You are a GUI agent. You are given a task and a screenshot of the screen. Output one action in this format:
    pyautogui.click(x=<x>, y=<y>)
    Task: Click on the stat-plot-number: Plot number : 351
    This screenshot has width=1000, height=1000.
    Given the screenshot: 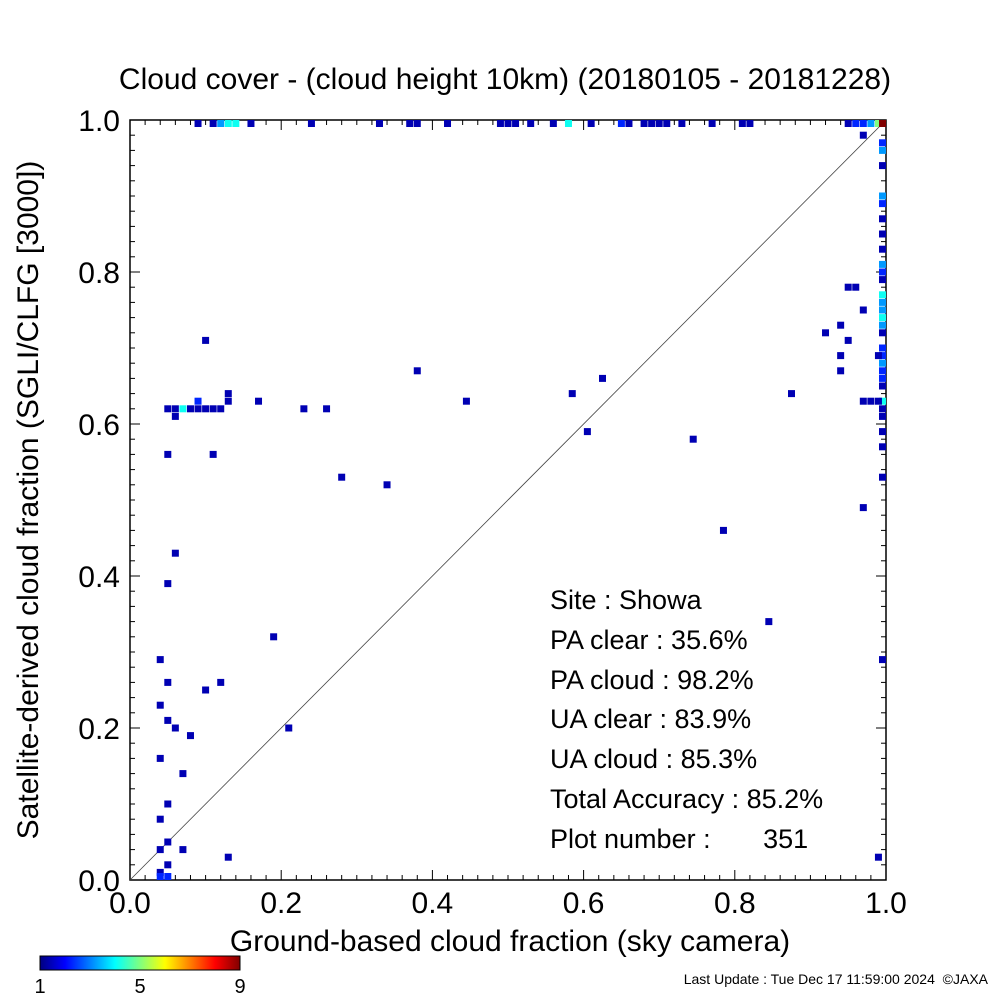 What is the action you would take?
    pyautogui.click(x=679, y=839)
    